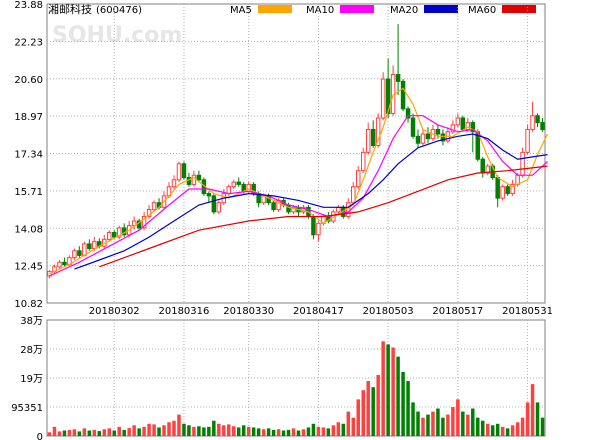 This screenshot has height=440, width=600. I want to click on volume-tick-label: 38万, so click(31, 321).